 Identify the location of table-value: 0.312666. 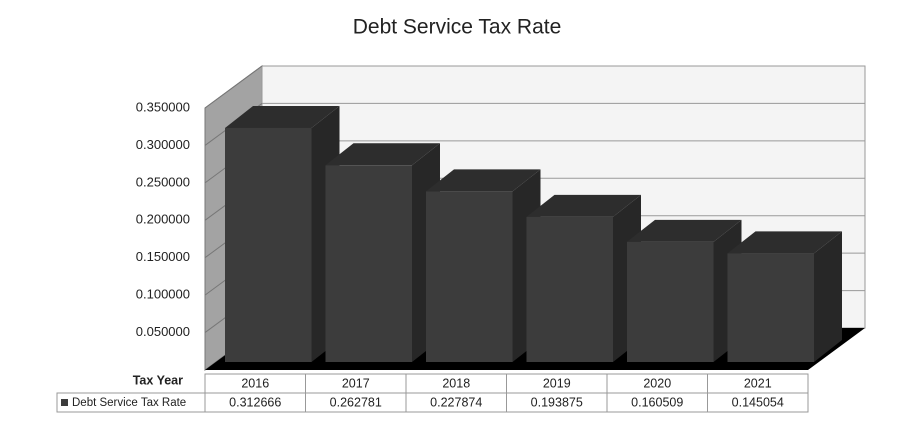
(255, 402).